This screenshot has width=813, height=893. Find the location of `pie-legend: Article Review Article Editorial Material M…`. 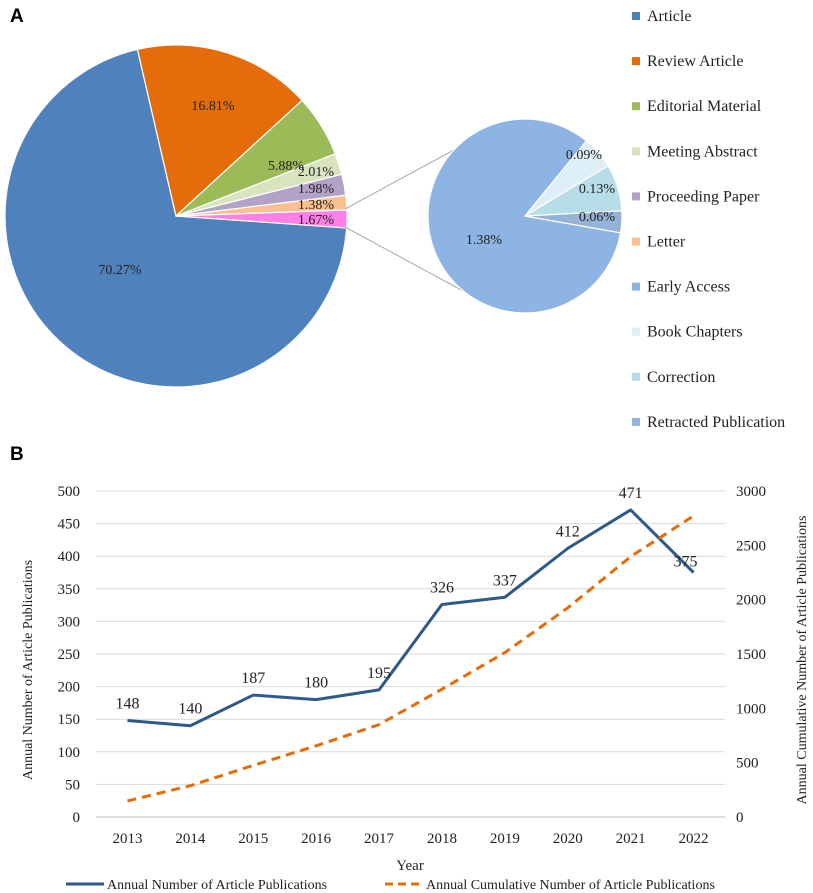

pie-legend: Article Review Article Editorial Material M… is located at coordinates (708, 219).